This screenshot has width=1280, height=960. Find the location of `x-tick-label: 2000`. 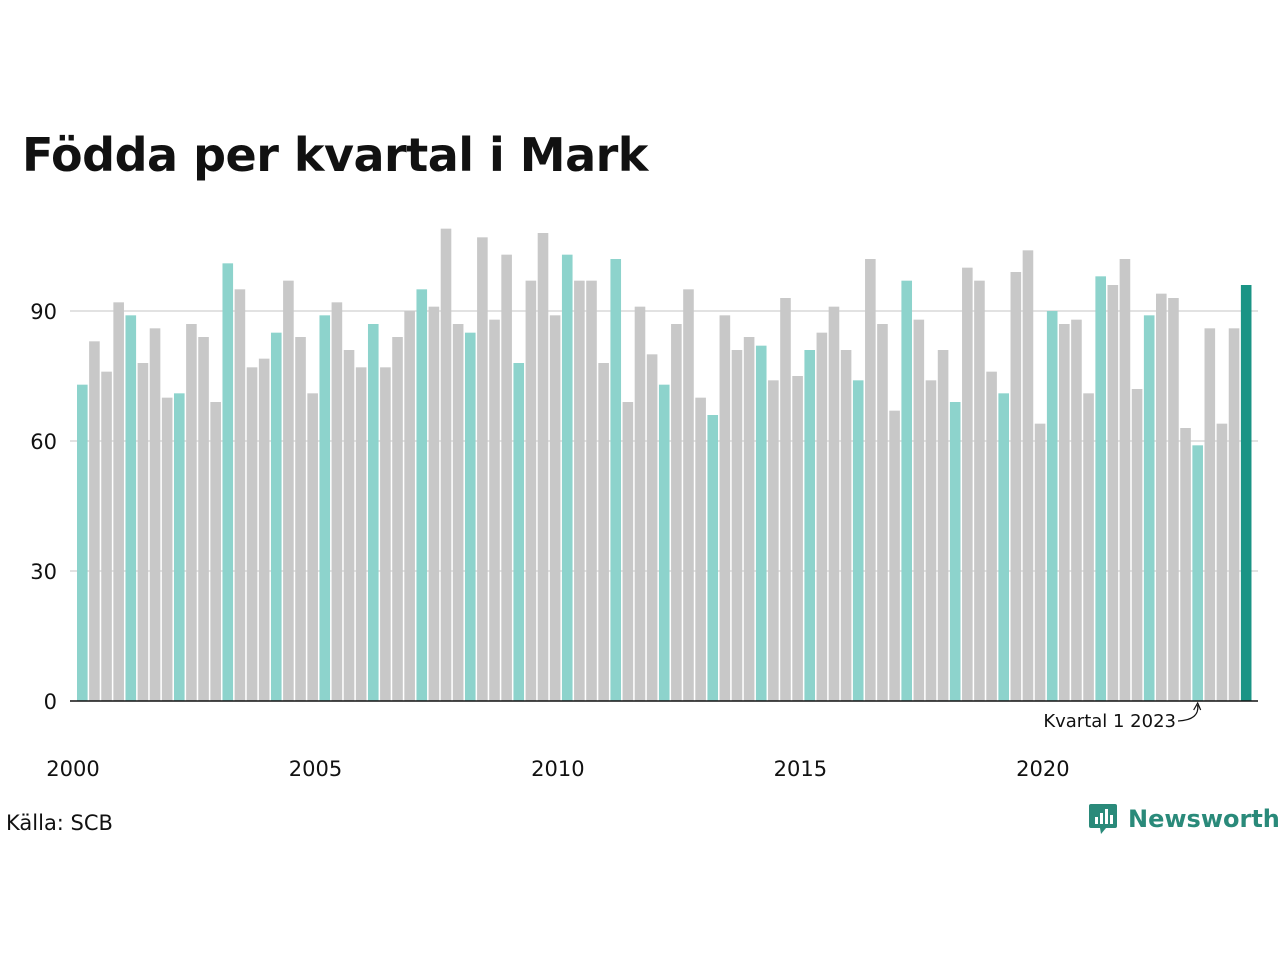

x-tick-label: 2000 is located at coordinates (72, 769).